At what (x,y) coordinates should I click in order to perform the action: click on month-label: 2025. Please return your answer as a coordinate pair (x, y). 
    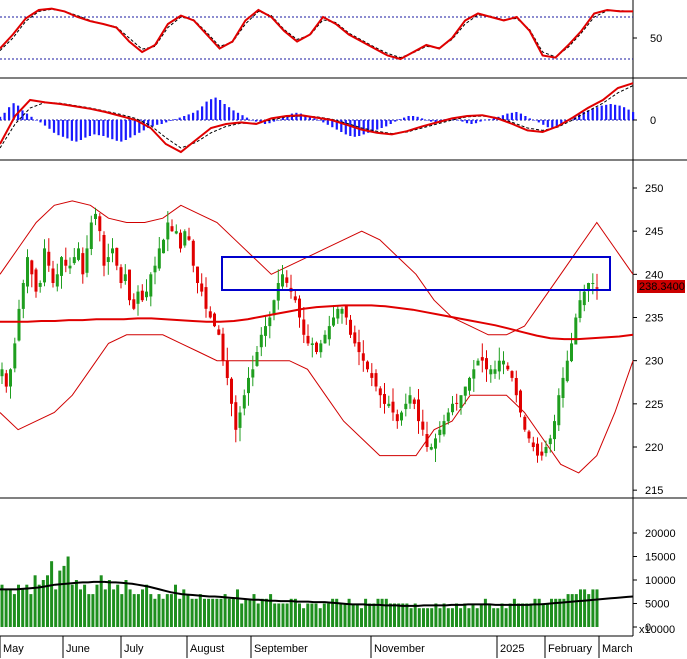
    Looking at the image, I should click on (512, 649).